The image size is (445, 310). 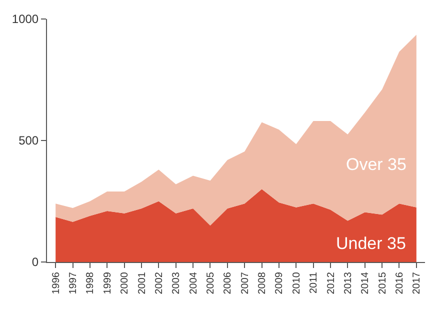 What do you see at coordinates (245, 283) in the screenshot?
I see `x-tick-label: 2007` at bounding box center [245, 283].